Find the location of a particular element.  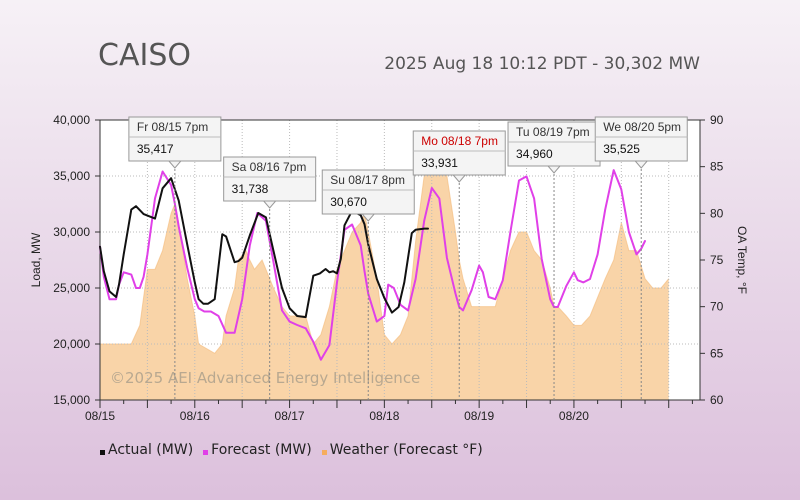

legend-swatch-forecast is located at coordinates (206, 452).